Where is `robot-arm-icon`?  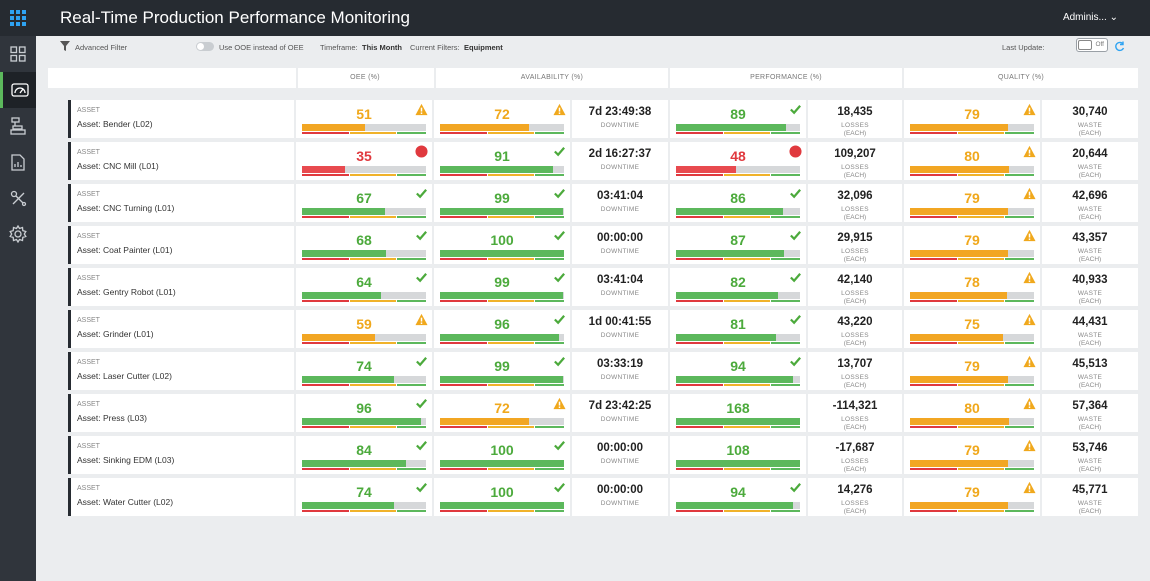 robot-arm-icon is located at coordinates (18, 126).